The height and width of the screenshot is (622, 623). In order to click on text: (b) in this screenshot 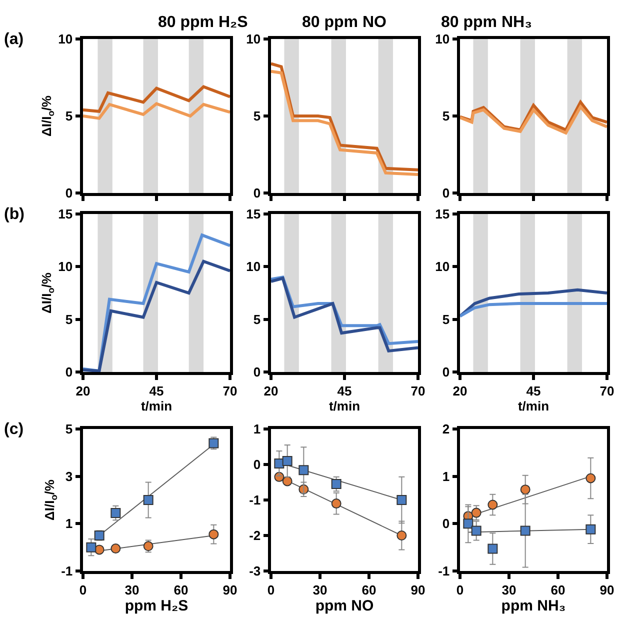, I will do `click(14, 214)`.